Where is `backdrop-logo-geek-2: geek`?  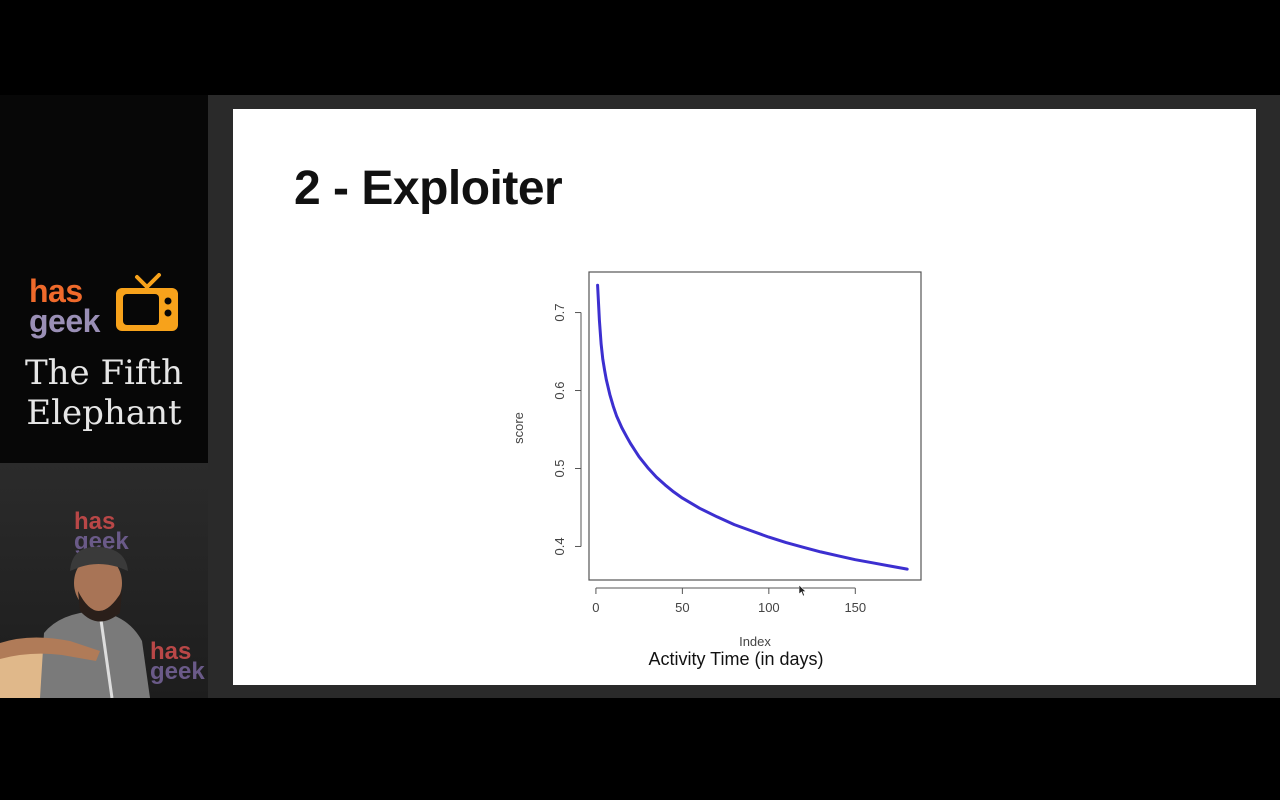
backdrop-logo-geek-2: geek is located at coordinates (177, 671).